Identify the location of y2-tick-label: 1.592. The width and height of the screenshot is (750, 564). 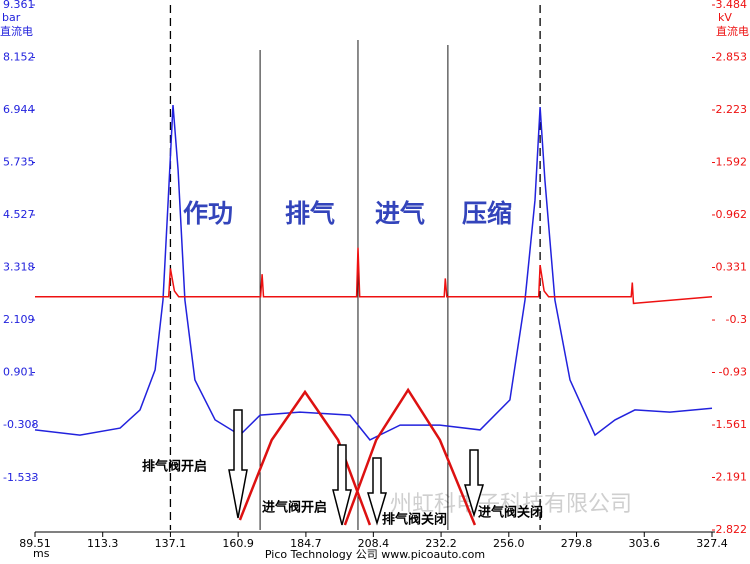
(732, 162).